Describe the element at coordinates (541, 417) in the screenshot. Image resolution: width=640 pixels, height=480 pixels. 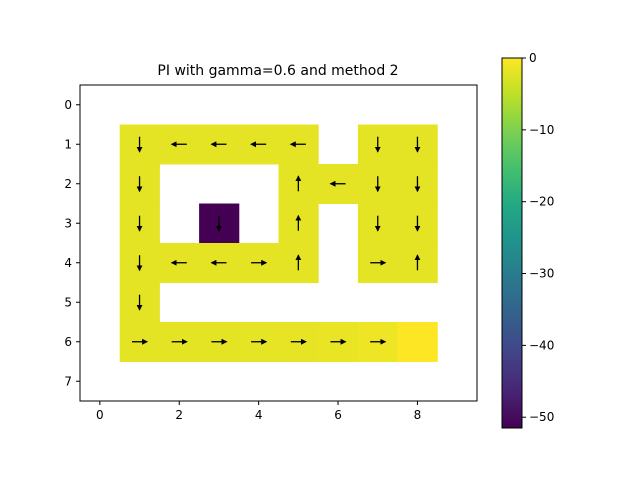
I see `colorbar-tick-label: −50` at that location.